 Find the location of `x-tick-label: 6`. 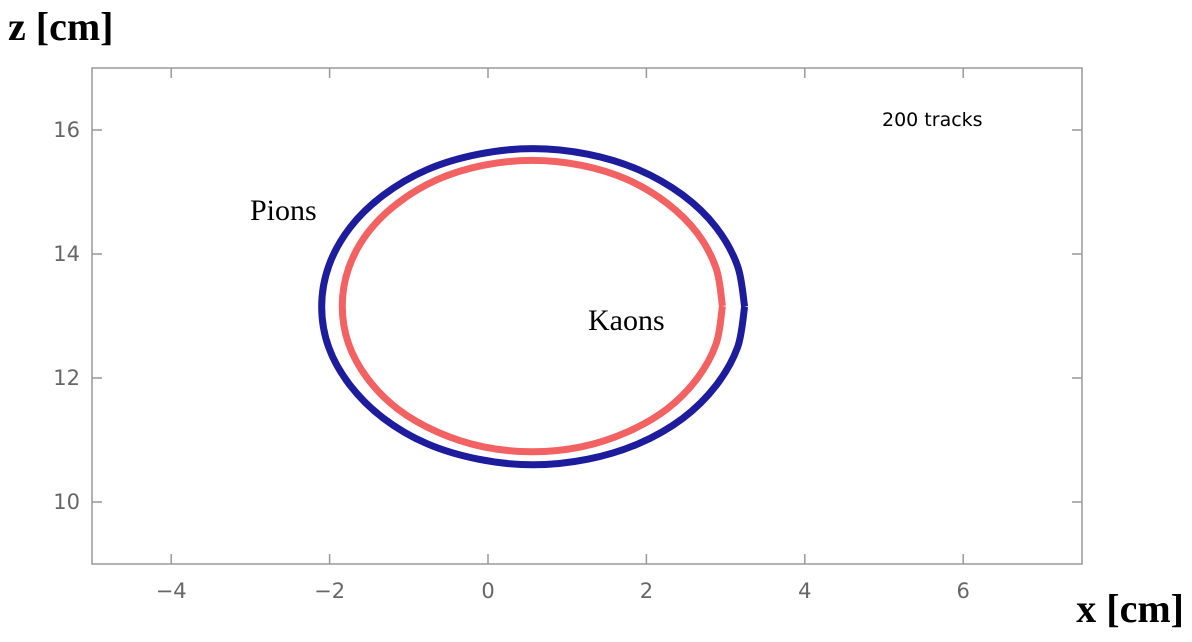

x-tick-label: 6 is located at coordinates (963, 591).